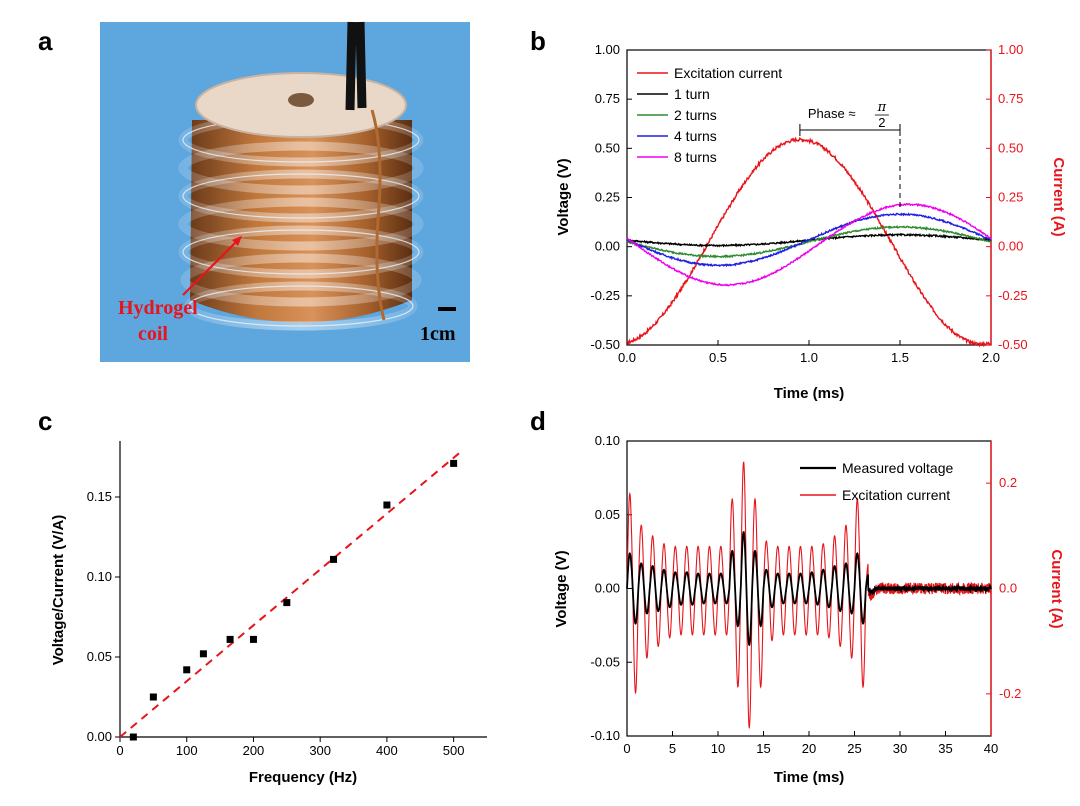 The image size is (1080, 806). Describe the element at coordinates (809, 777) in the screenshot. I see `chart-d-xlabel: Time (ms)` at that location.